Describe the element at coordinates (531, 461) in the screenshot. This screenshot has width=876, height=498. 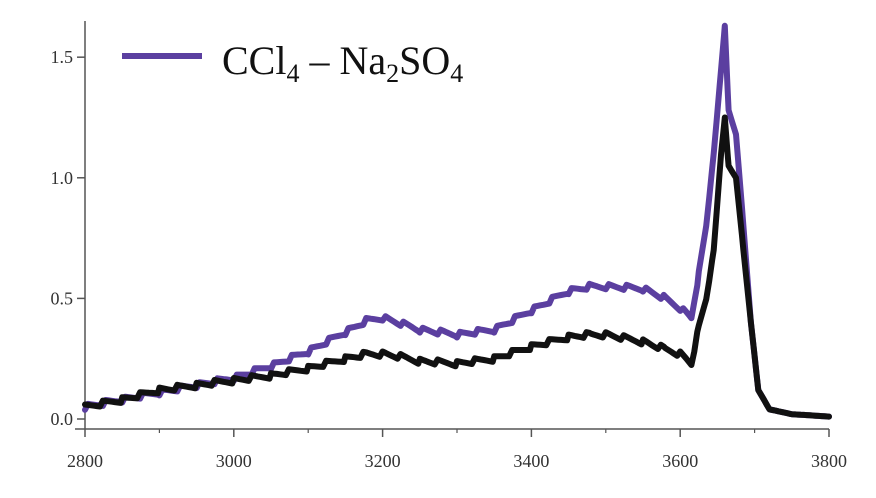
I see `x-tick-label: 3400` at that location.